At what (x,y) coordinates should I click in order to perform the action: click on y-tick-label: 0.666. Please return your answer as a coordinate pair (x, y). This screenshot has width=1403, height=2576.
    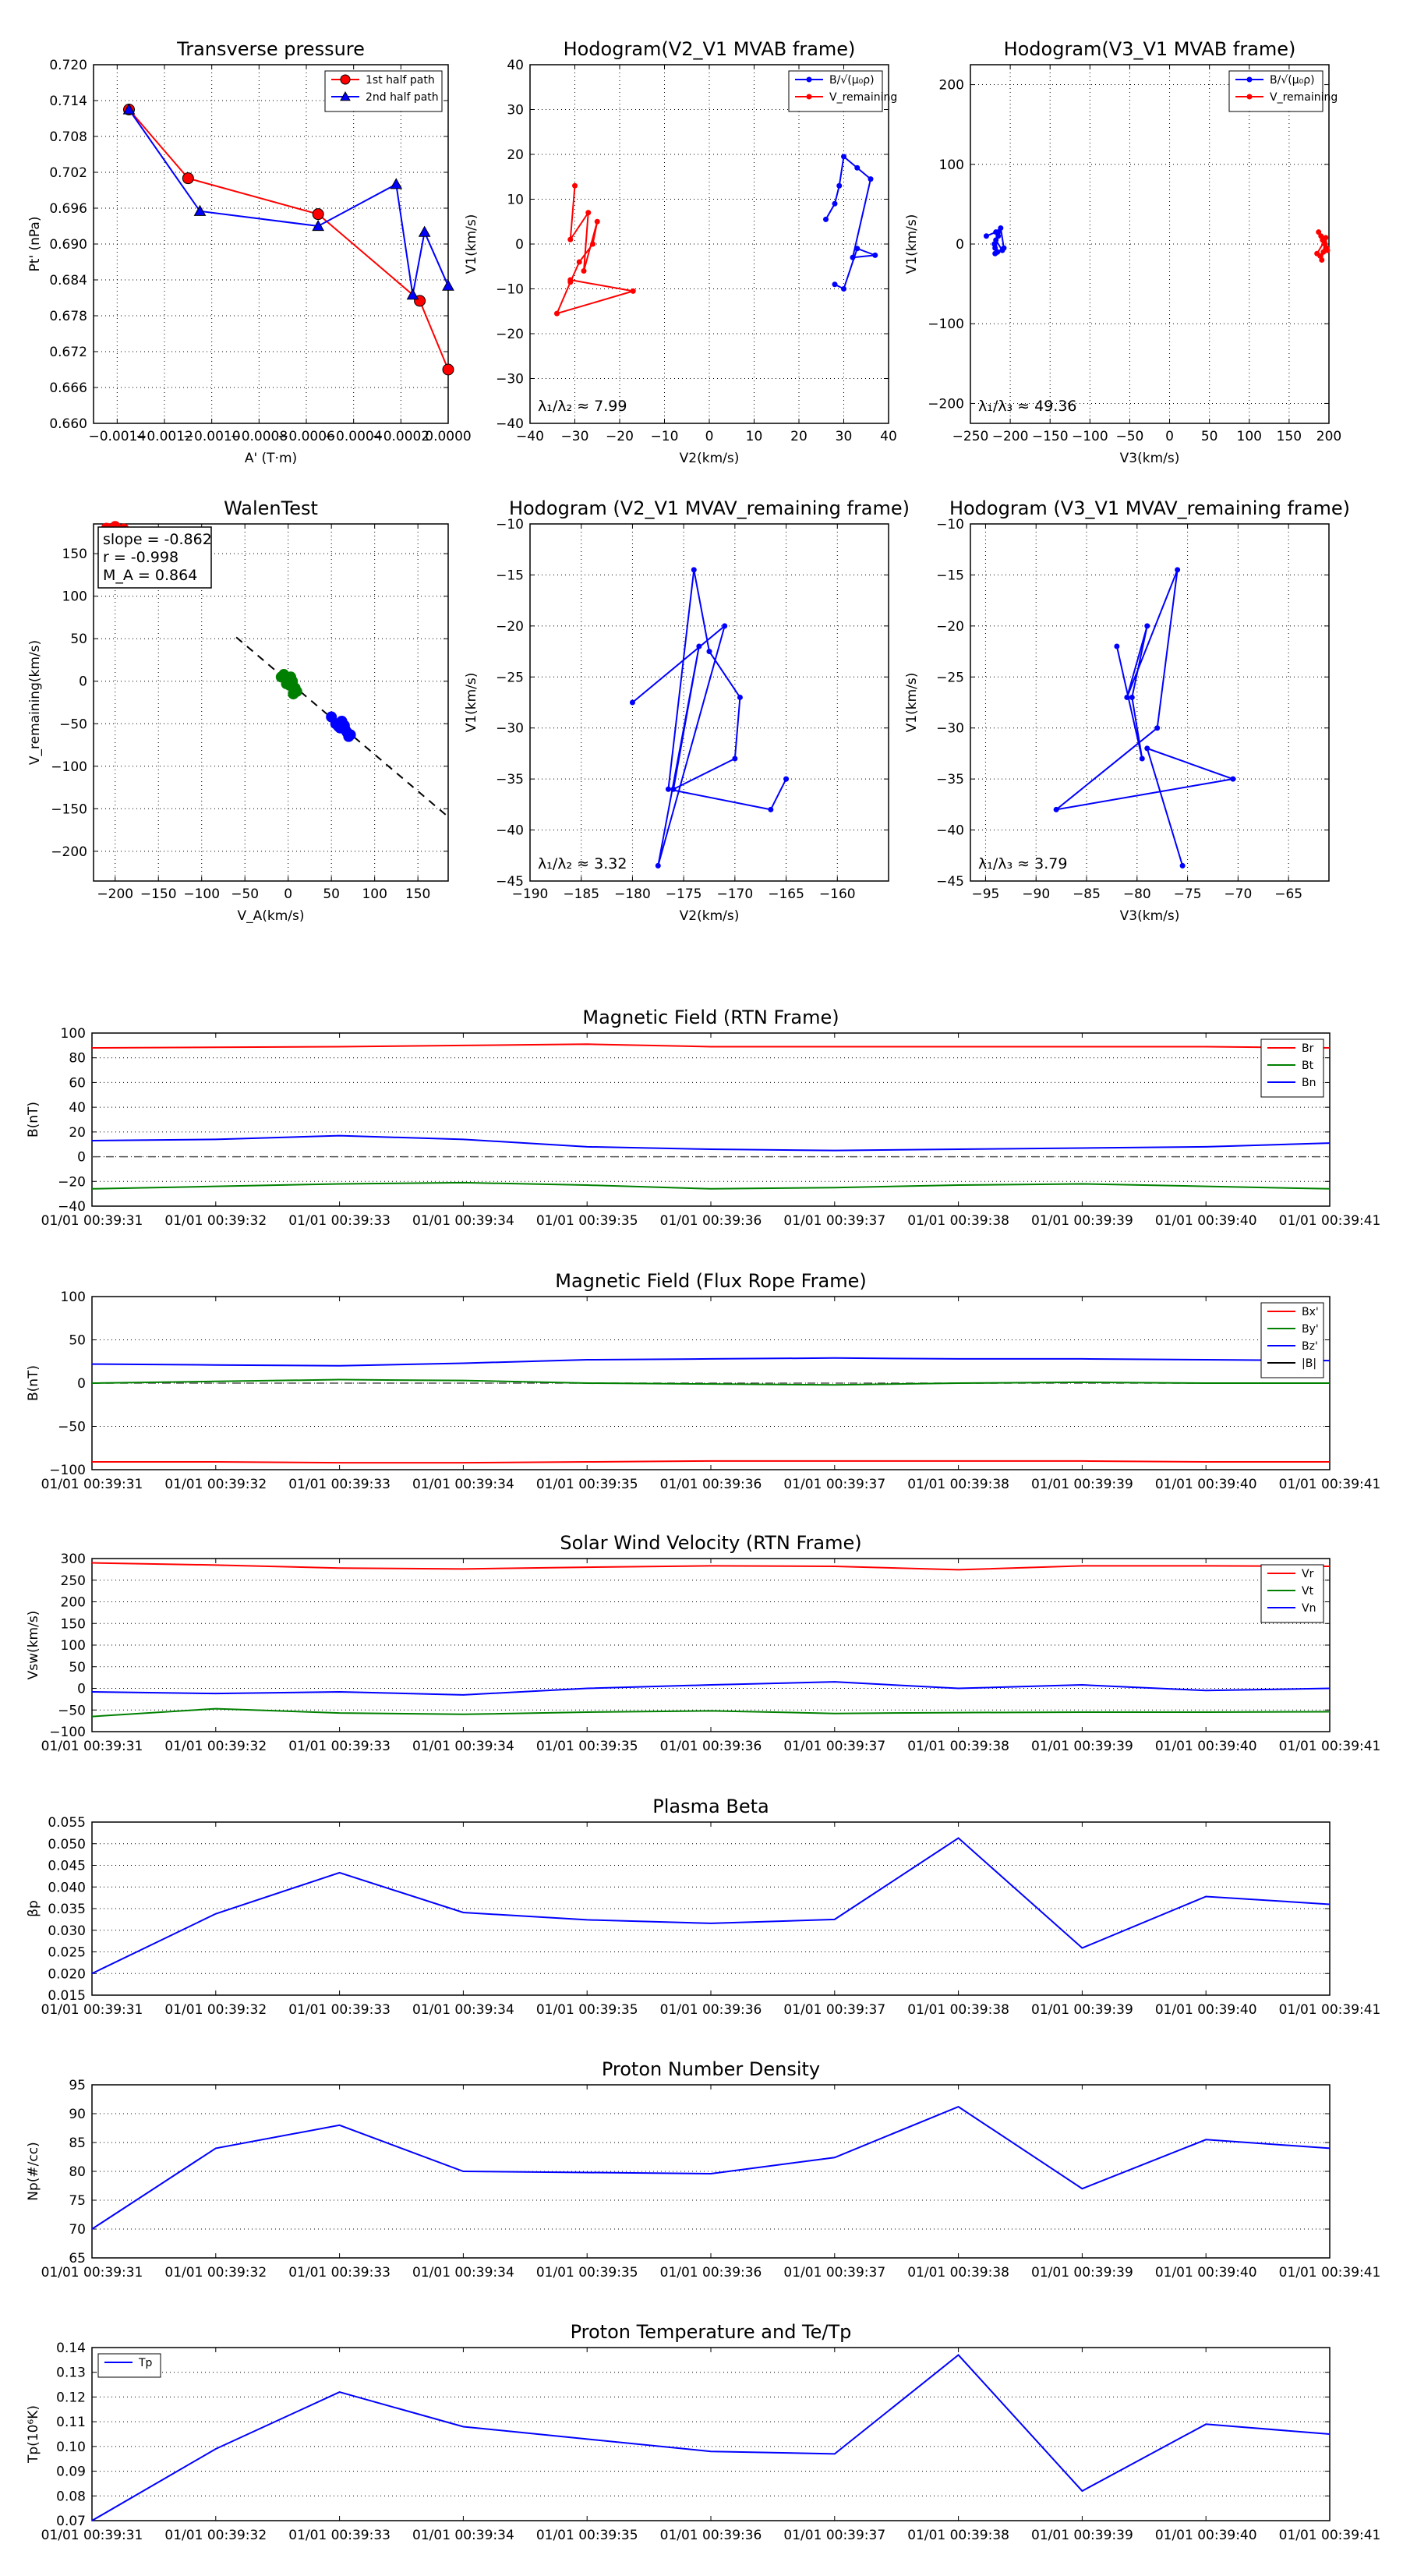
    Looking at the image, I should click on (68, 388).